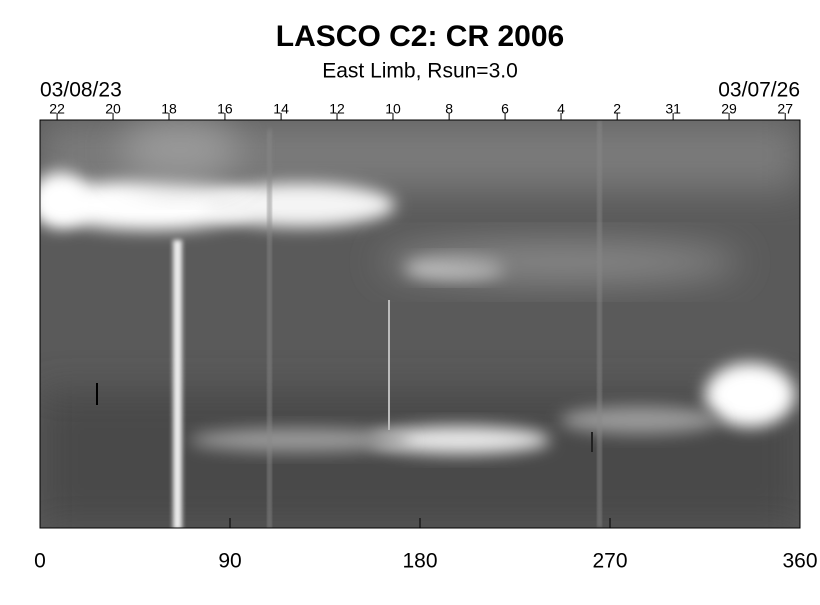 The image size is (820, 605). Describe the element at coordinates (729, 109) in the screenshot. I see `top-tick-label: 29` at that location.